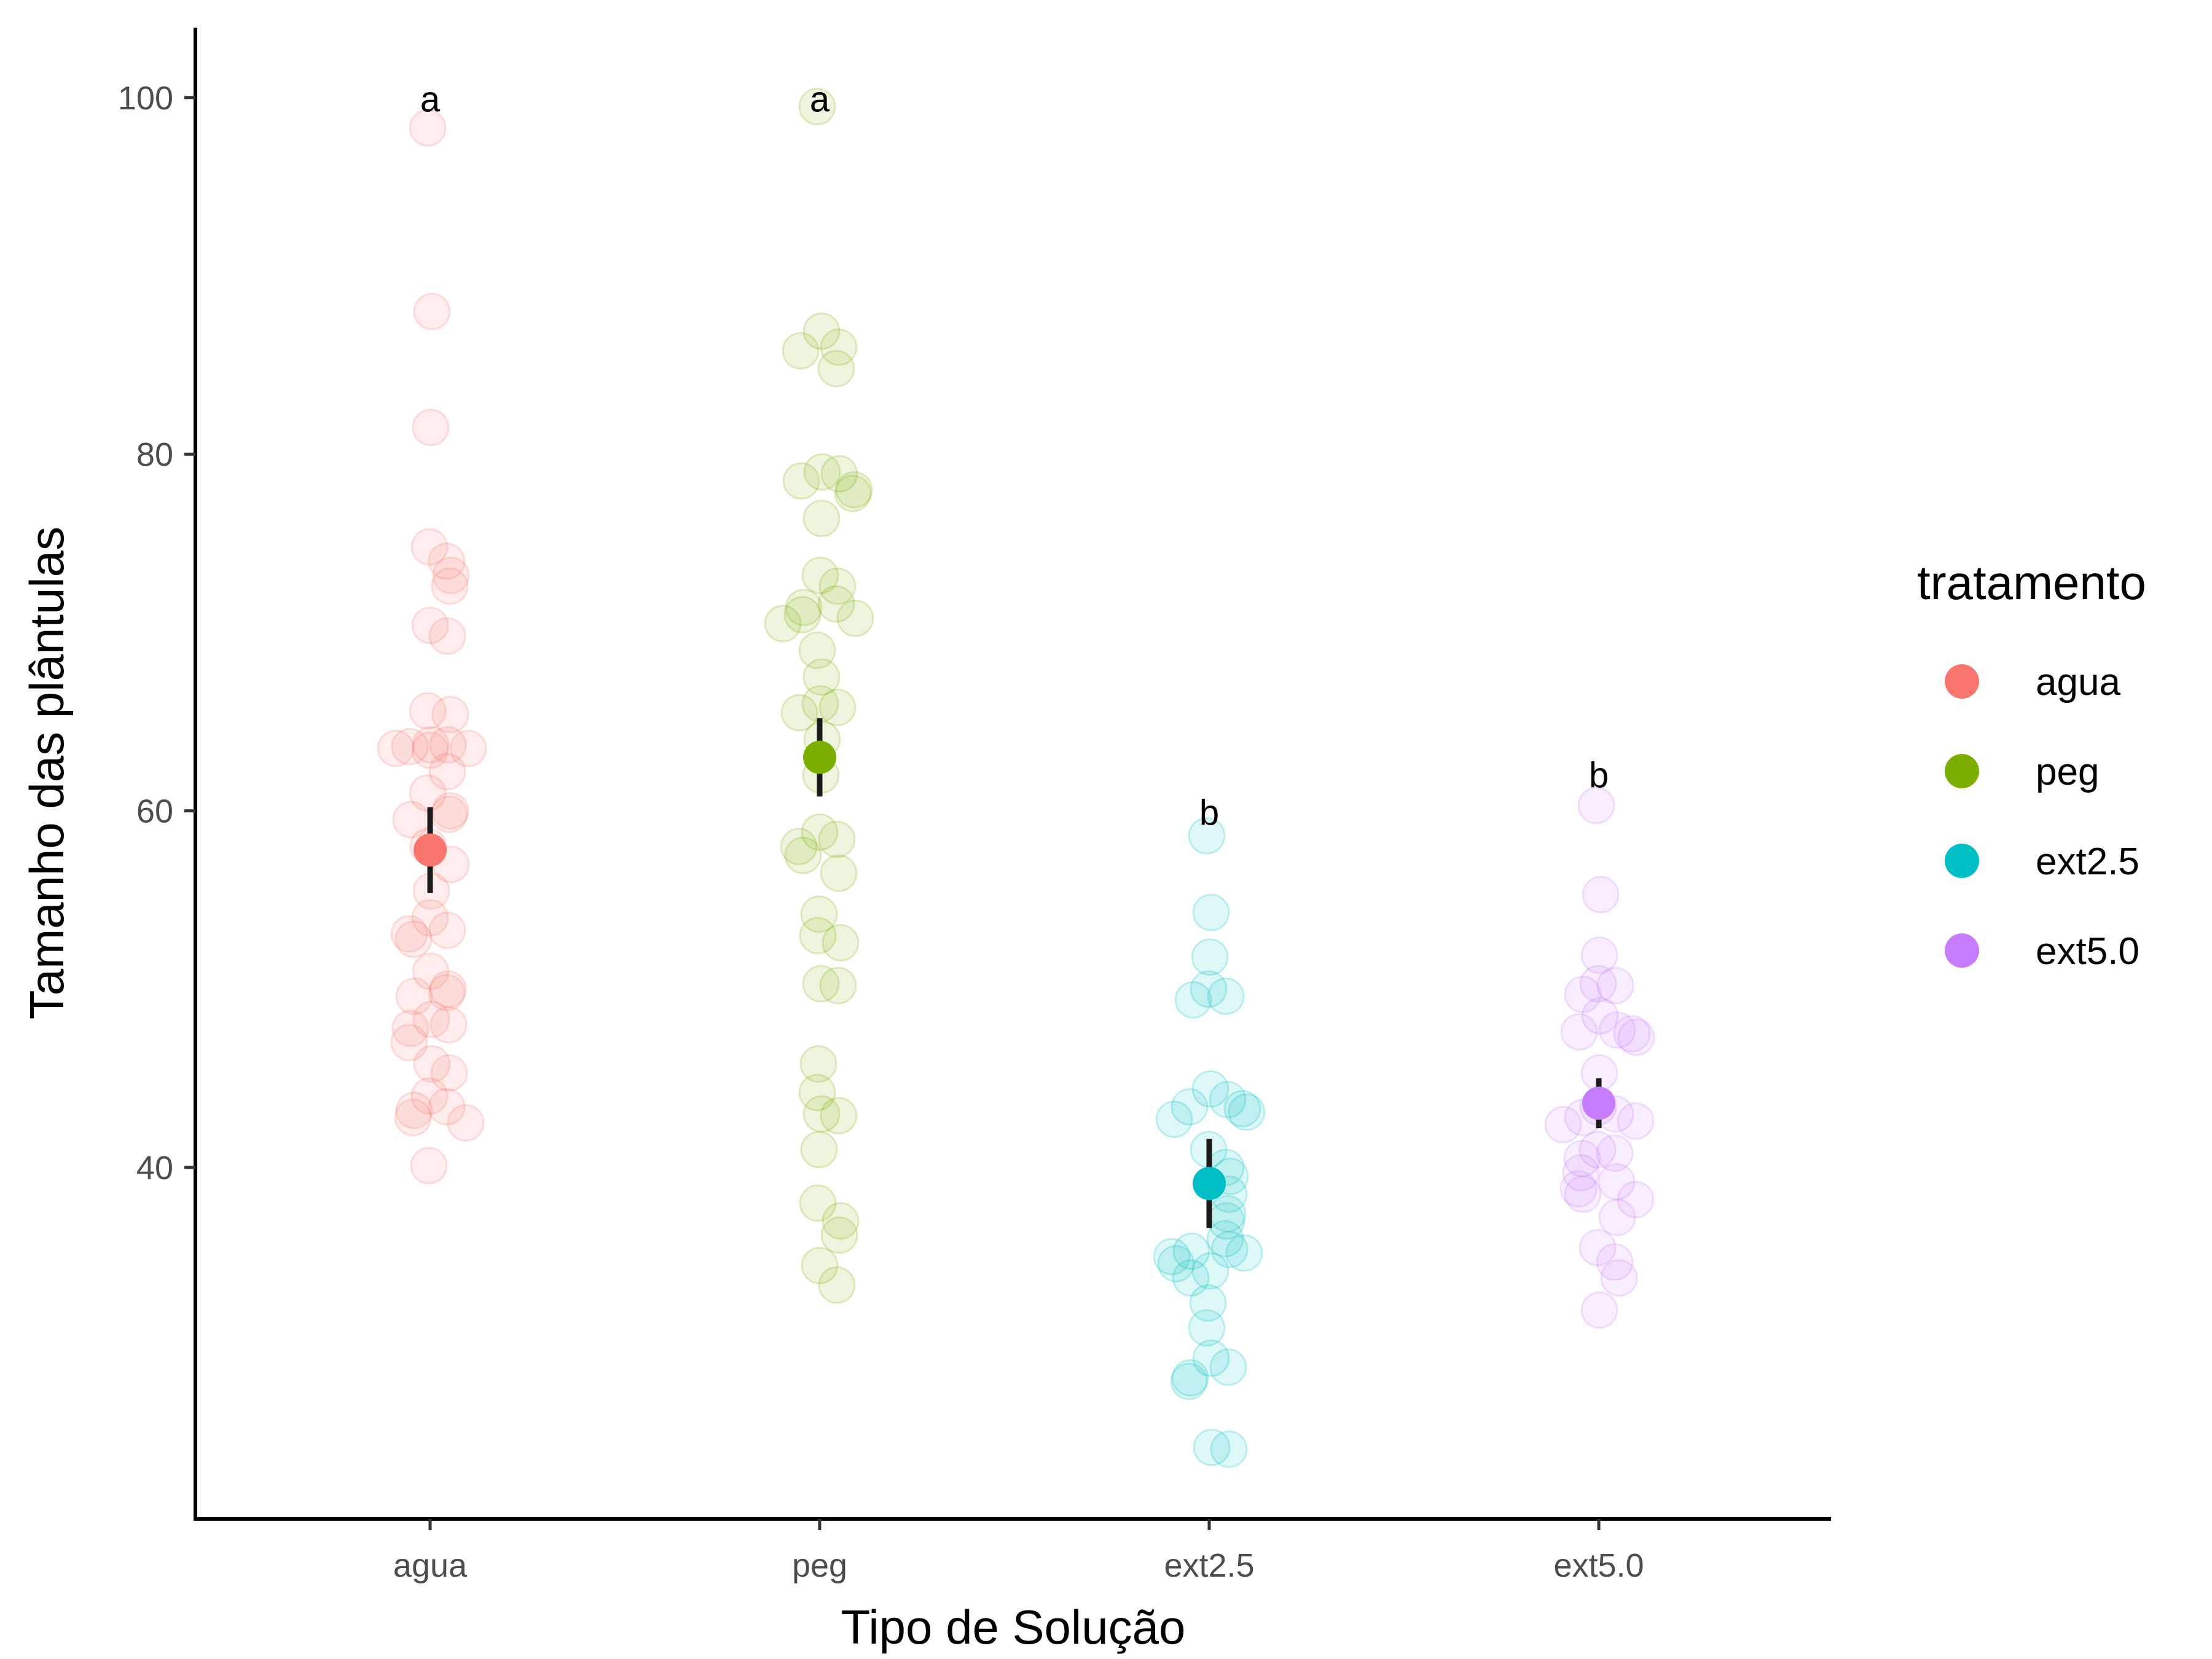 The height and width of the screenshot is (1659, 2212). I want to click on x-tick-label: agua, so click(430, 1565).